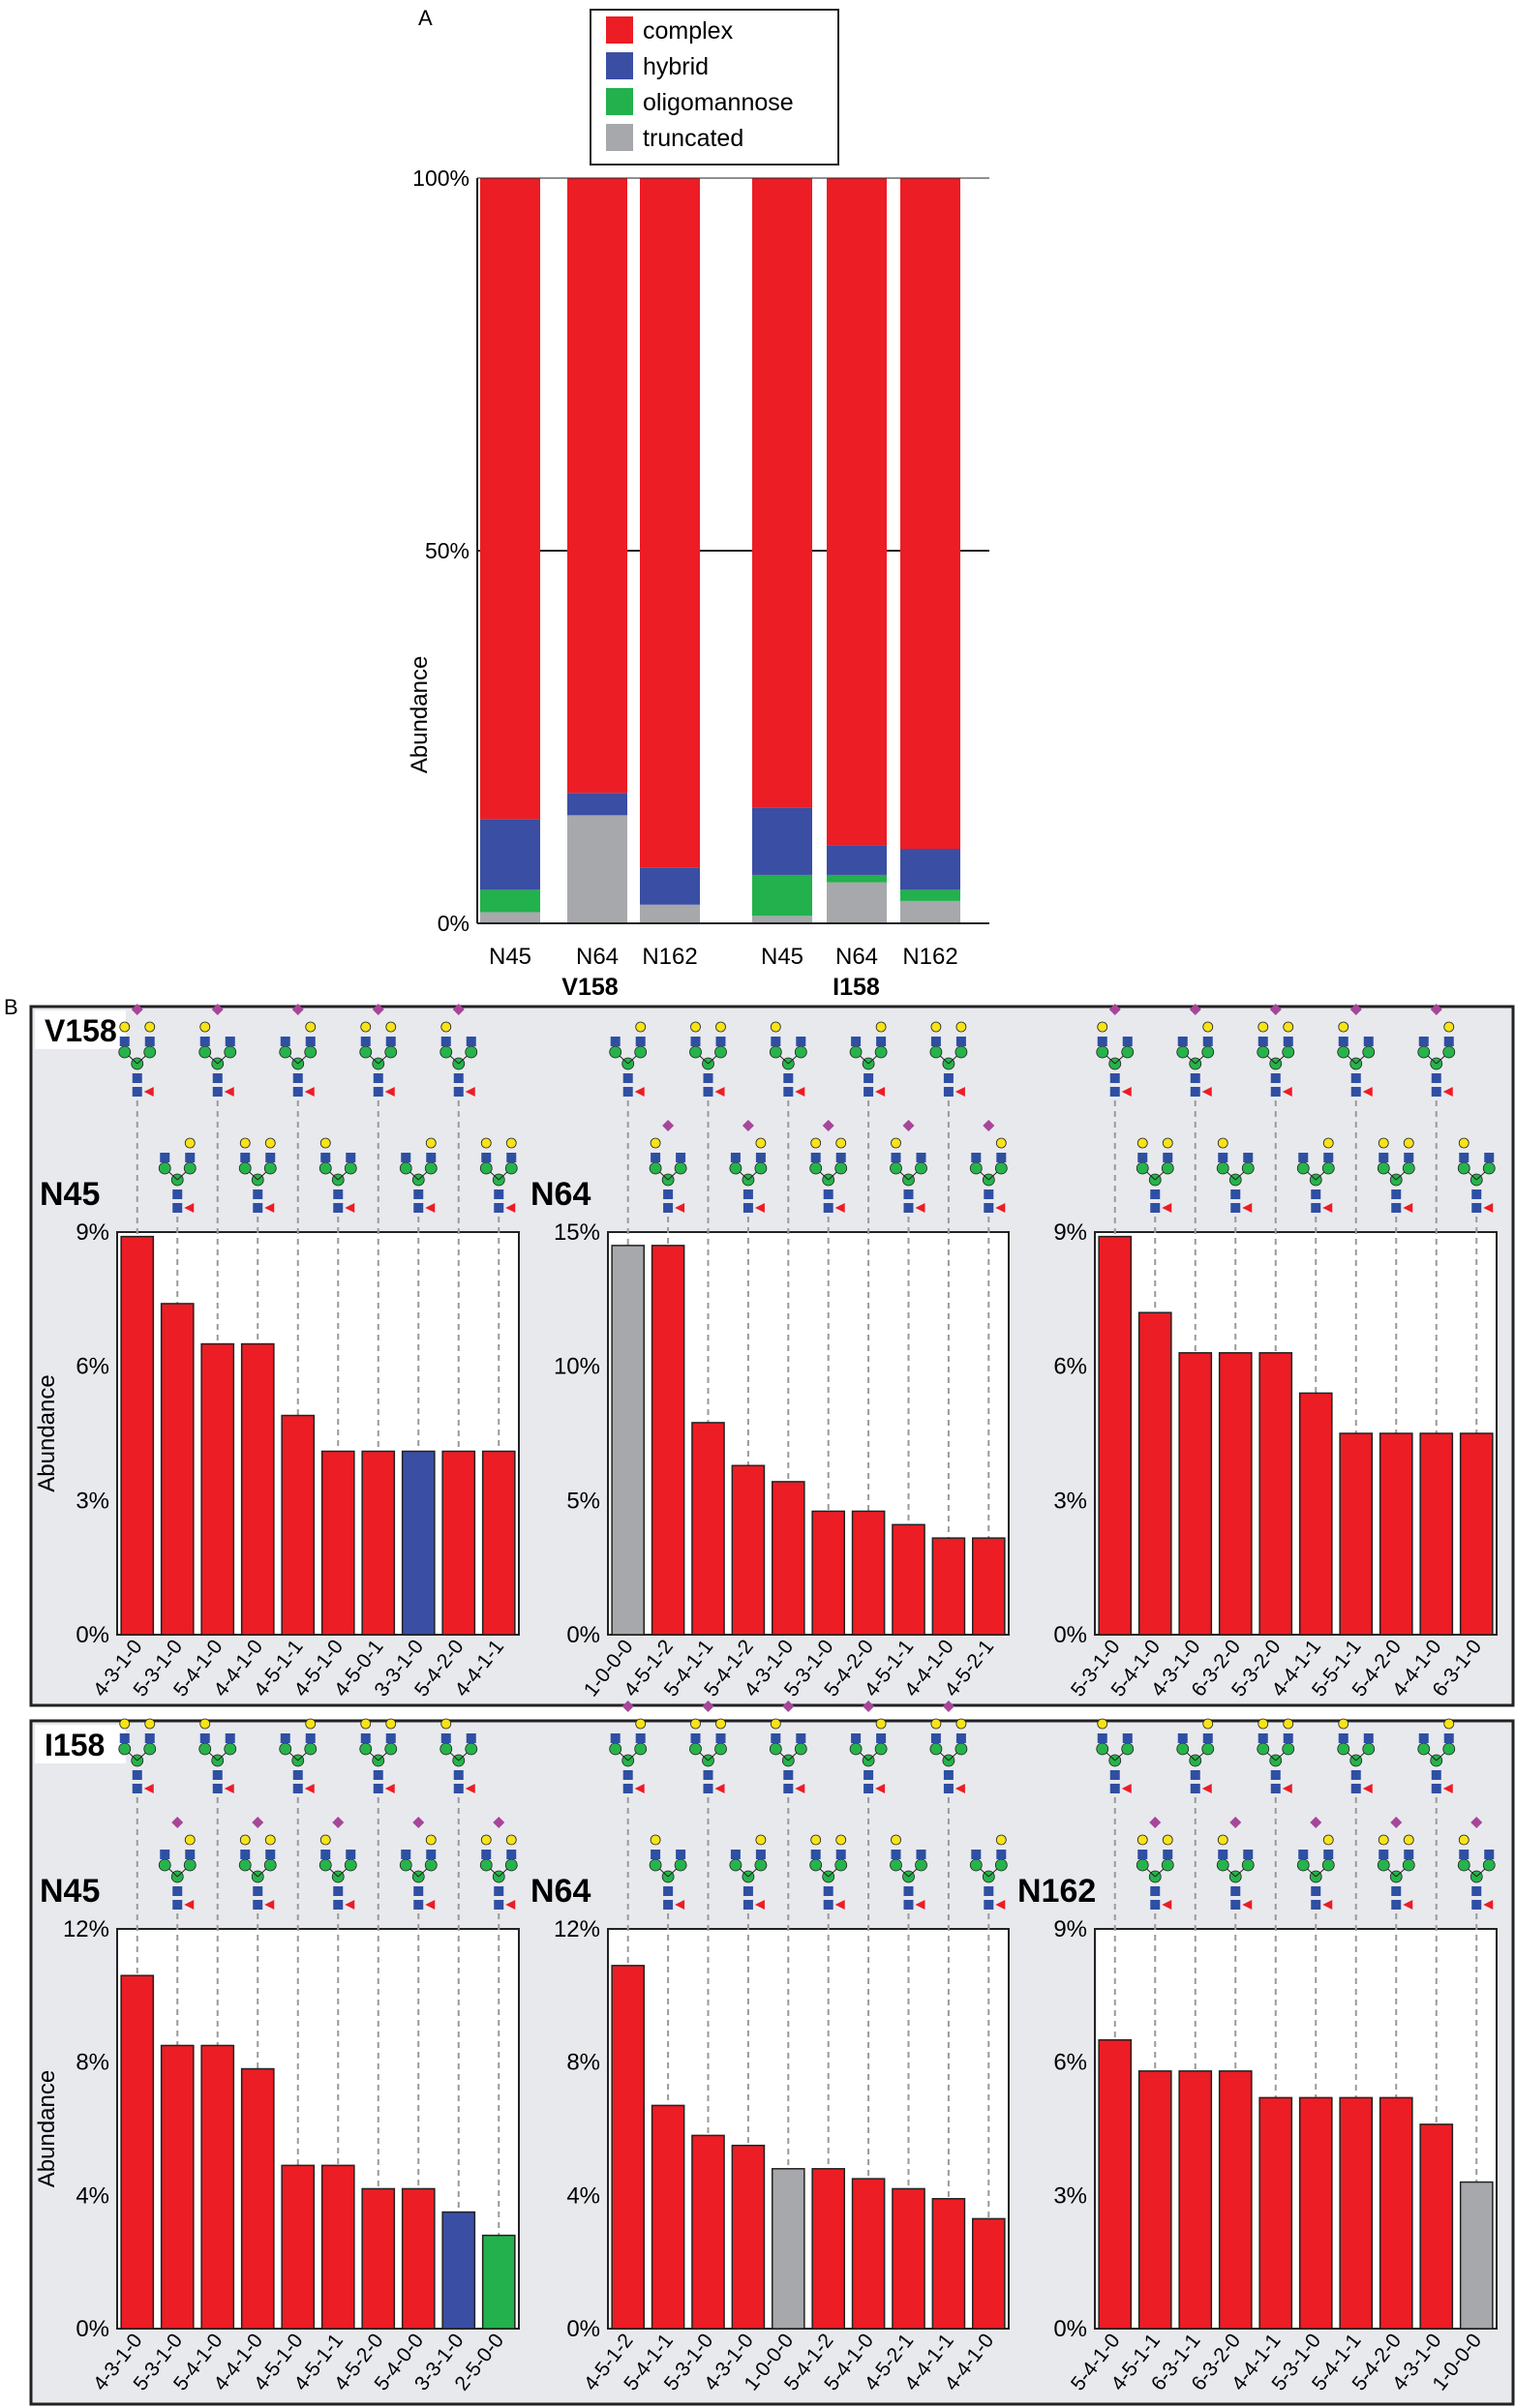 The width and height of the screenshot is (1515, 2408). Describe the element at coordinates (619, 65) in the screenshot. I see `legend-swatch-hybrid` at that location.